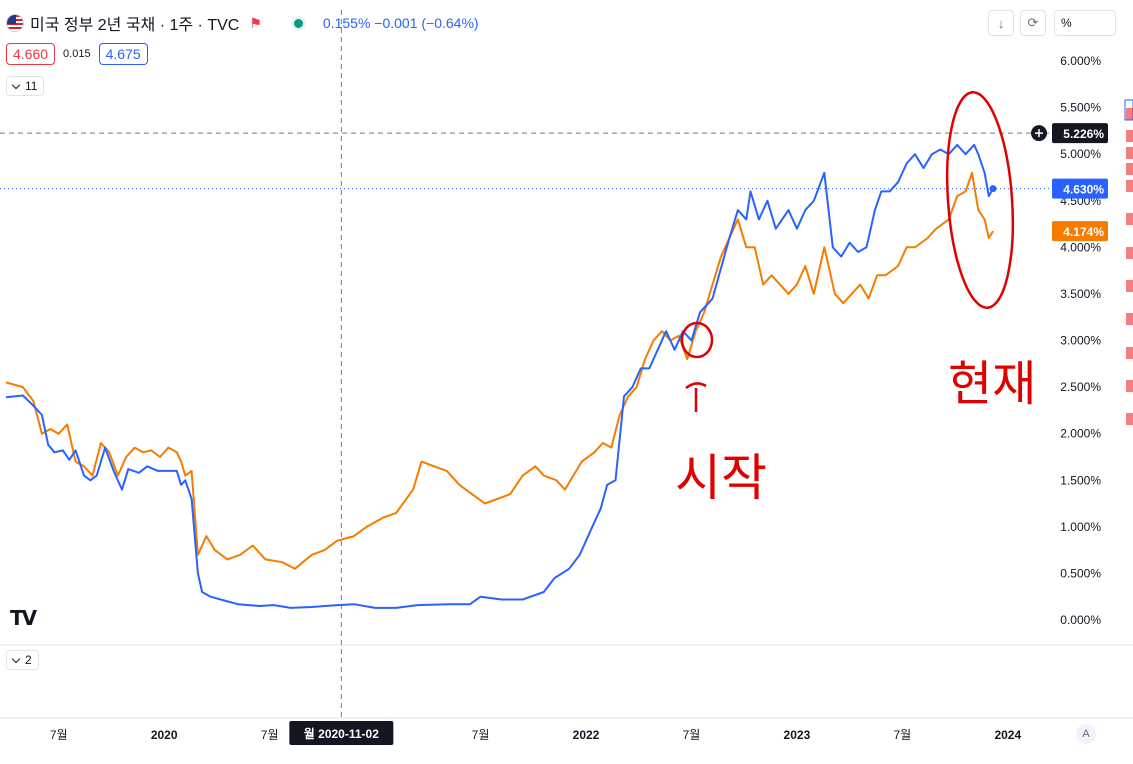  Describe the element at coordinates (28, 660) in the screenshot. I see `pane-count: 2` at that location.